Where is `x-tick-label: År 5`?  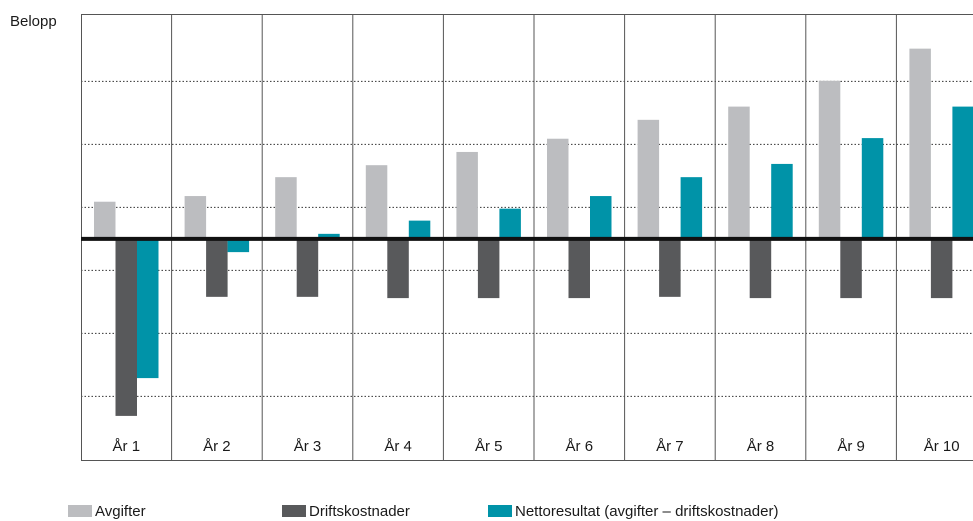 x-tick-label: År 5 is located at coordinates (489, 446).